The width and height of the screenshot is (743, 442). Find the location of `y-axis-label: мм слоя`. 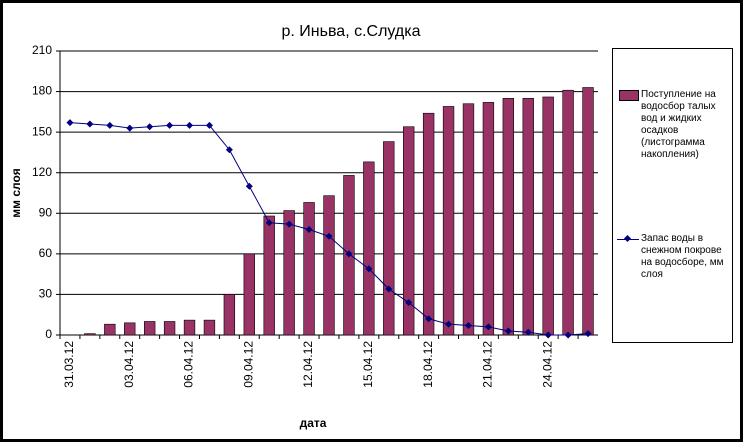

y-axis-label: мм слоя is located at coordinates (16, 192).